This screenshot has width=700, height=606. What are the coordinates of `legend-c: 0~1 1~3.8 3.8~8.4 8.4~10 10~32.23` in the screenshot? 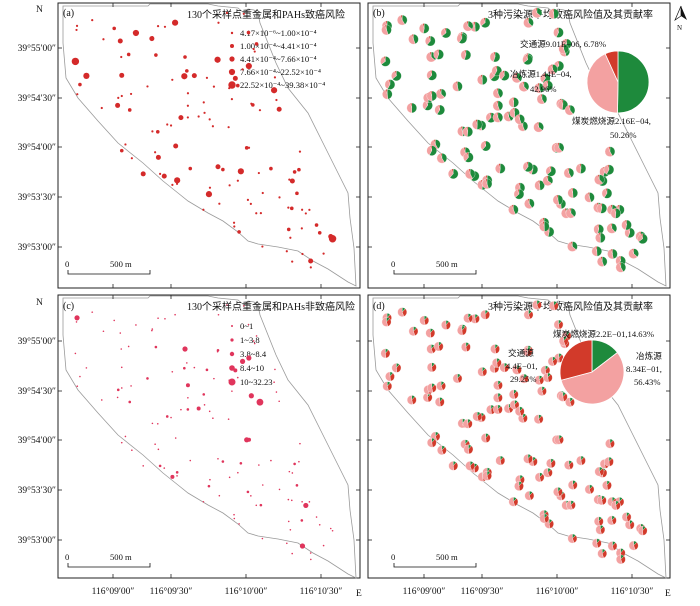 It's located at (250, 354).